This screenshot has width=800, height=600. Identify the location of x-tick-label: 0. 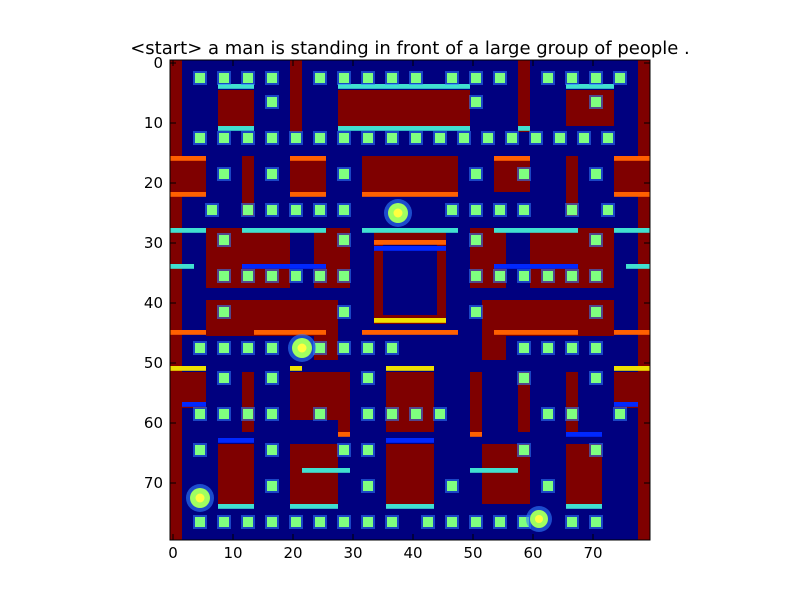
(173, 553).